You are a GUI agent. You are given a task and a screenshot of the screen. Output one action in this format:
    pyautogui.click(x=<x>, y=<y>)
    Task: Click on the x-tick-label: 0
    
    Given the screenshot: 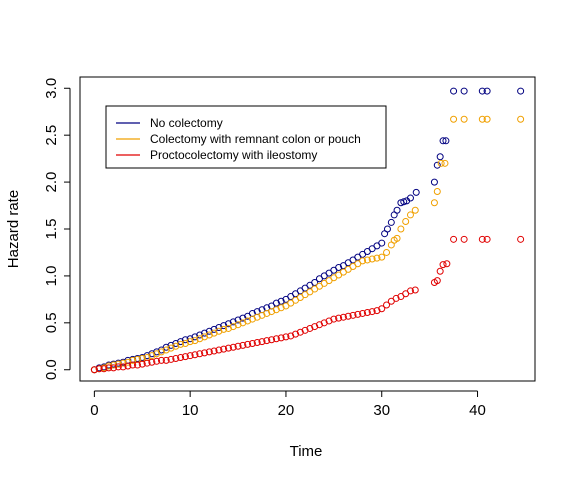 What is the action you would take?
    pyautogui.click(x=94, y=410)
    